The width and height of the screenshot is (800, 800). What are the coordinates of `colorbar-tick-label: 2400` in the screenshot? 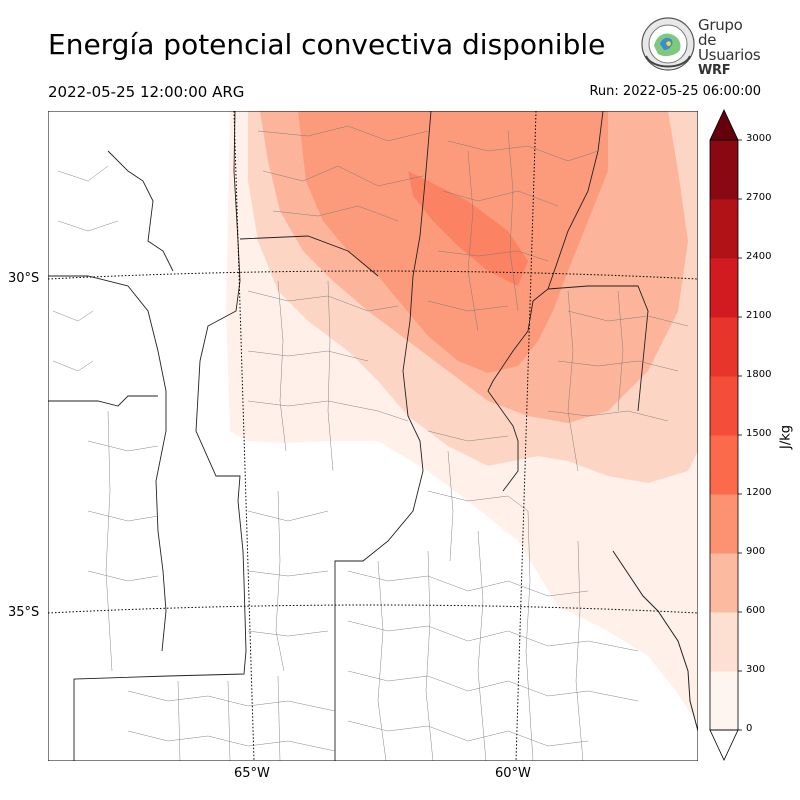 It's located at (759, 256).